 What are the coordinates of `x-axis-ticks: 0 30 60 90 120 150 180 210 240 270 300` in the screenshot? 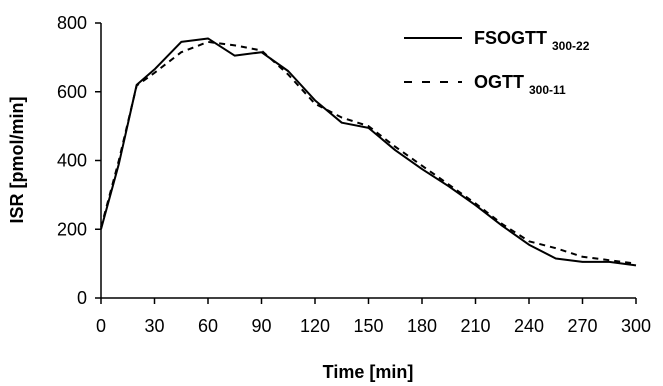 It's located at (373, 317).